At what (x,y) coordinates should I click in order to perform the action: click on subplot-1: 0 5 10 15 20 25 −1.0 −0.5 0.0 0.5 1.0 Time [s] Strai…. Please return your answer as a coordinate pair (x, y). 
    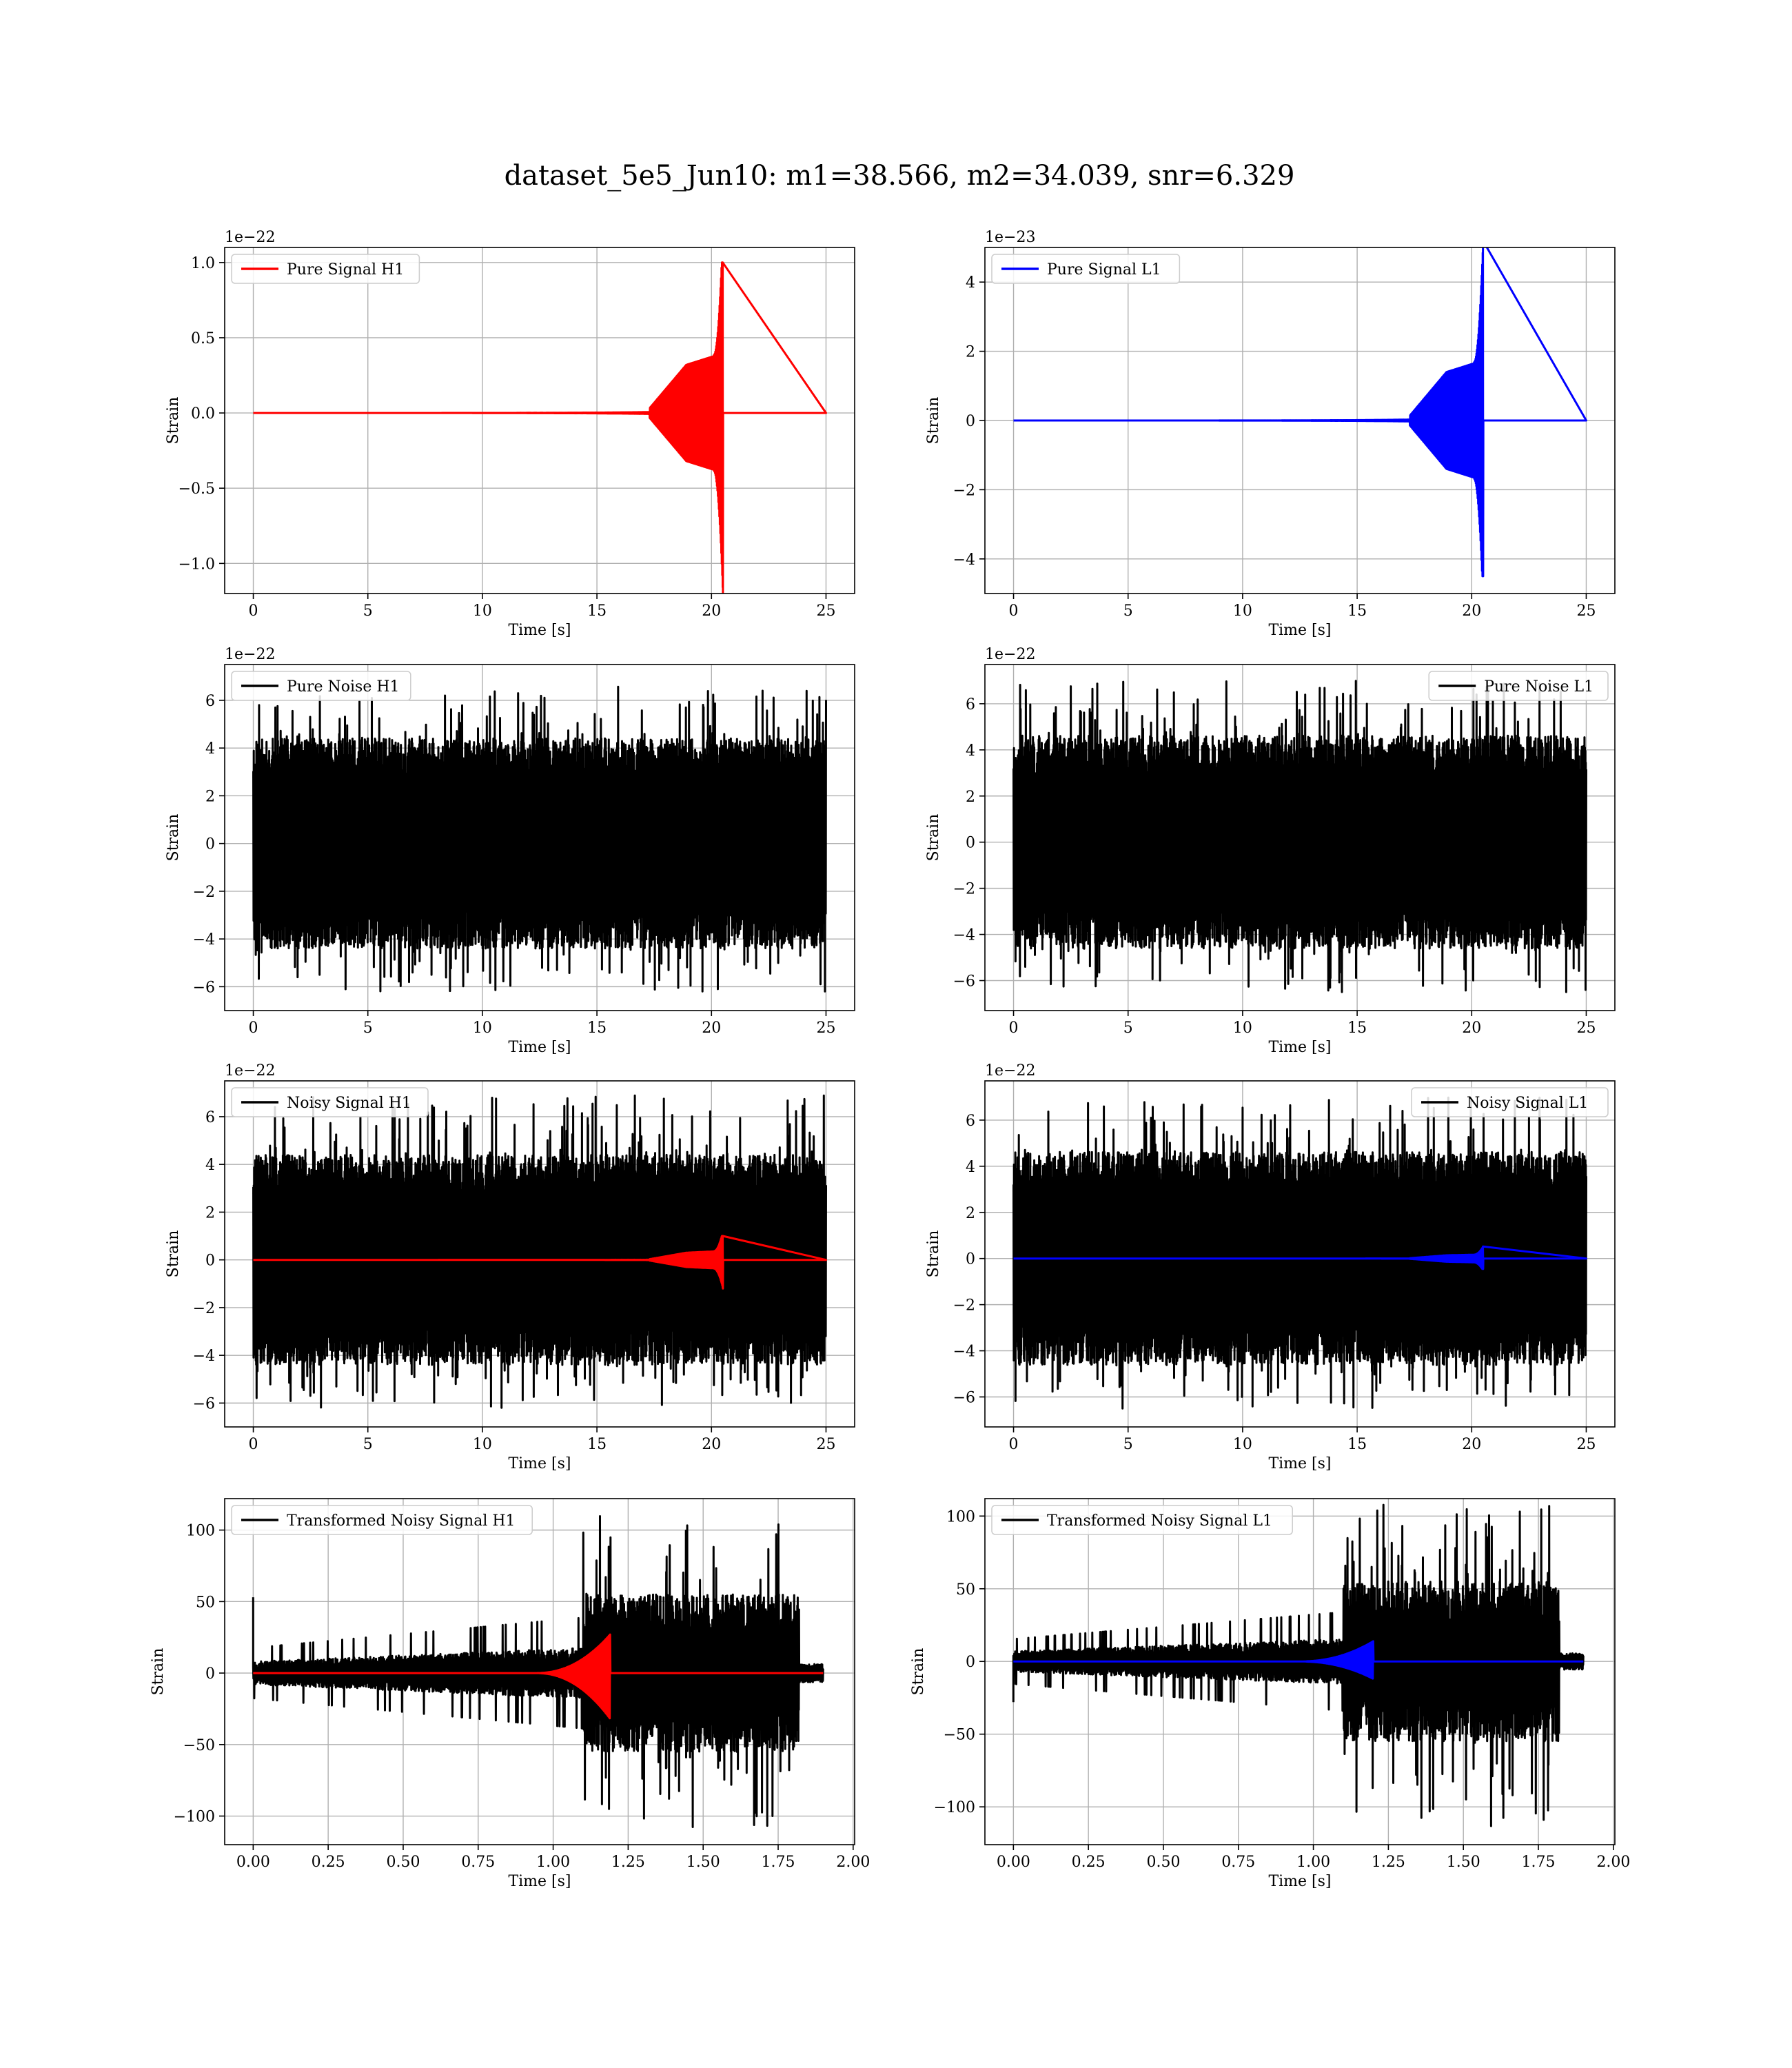
    Looking at the image, I should click on (510, 434).